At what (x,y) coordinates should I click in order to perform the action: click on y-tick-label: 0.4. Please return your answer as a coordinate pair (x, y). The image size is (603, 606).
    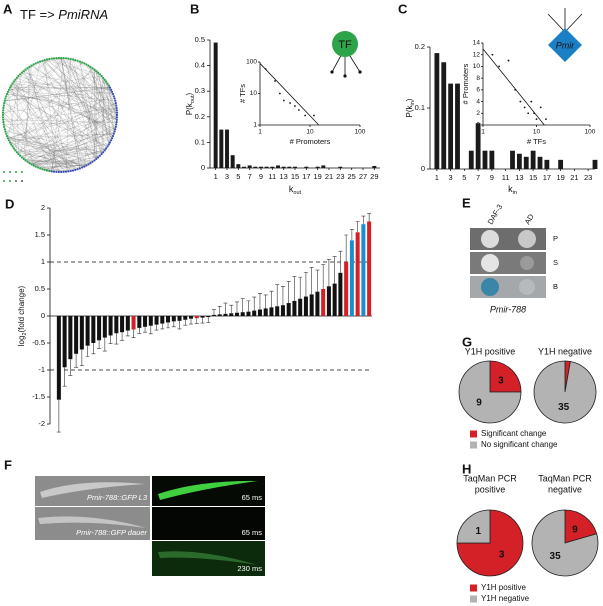
    Looking at the image, I should click on (200, 65).